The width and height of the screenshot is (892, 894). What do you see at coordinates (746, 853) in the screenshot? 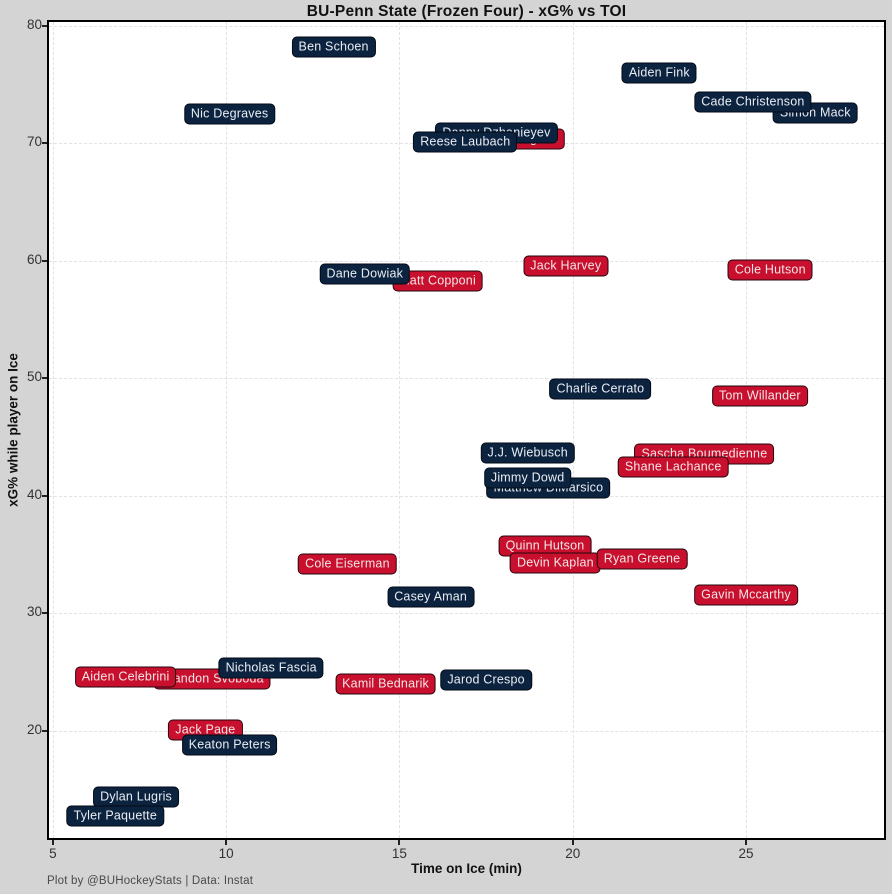
I see `x-tick-label-25: 25` at bounding box center [746, 853].